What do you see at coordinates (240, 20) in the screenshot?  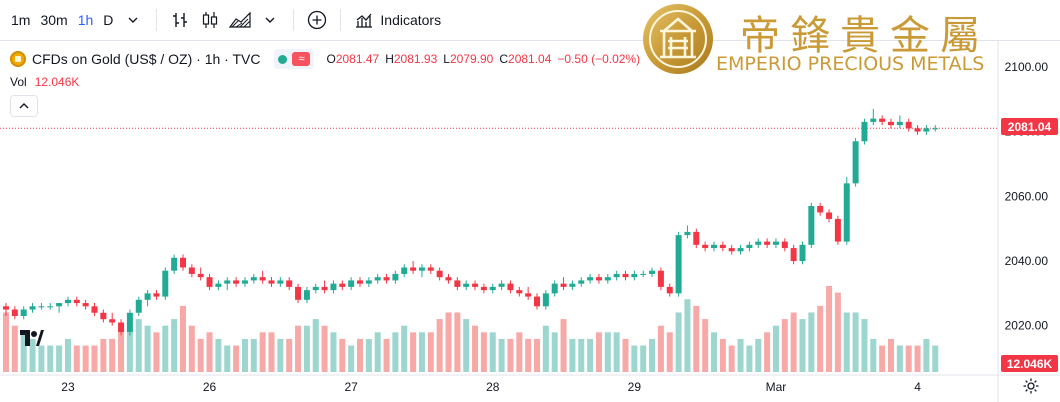 I see `area-chart-type-icon` at bounding box center [240, 20].